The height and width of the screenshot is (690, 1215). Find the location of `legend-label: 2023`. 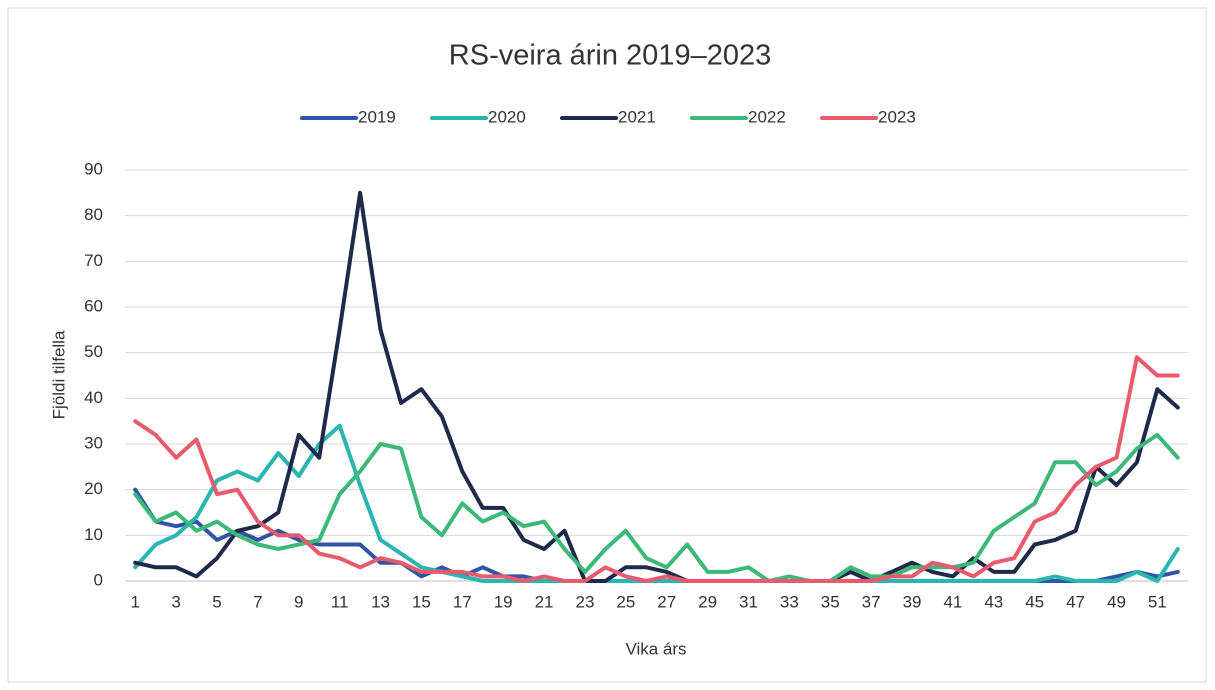

legend-label: 2023 is located at coordinates (897, 116).